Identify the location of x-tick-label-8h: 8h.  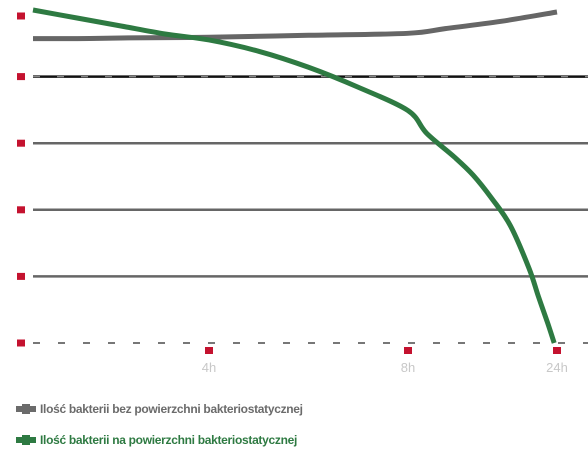
(408, 367).